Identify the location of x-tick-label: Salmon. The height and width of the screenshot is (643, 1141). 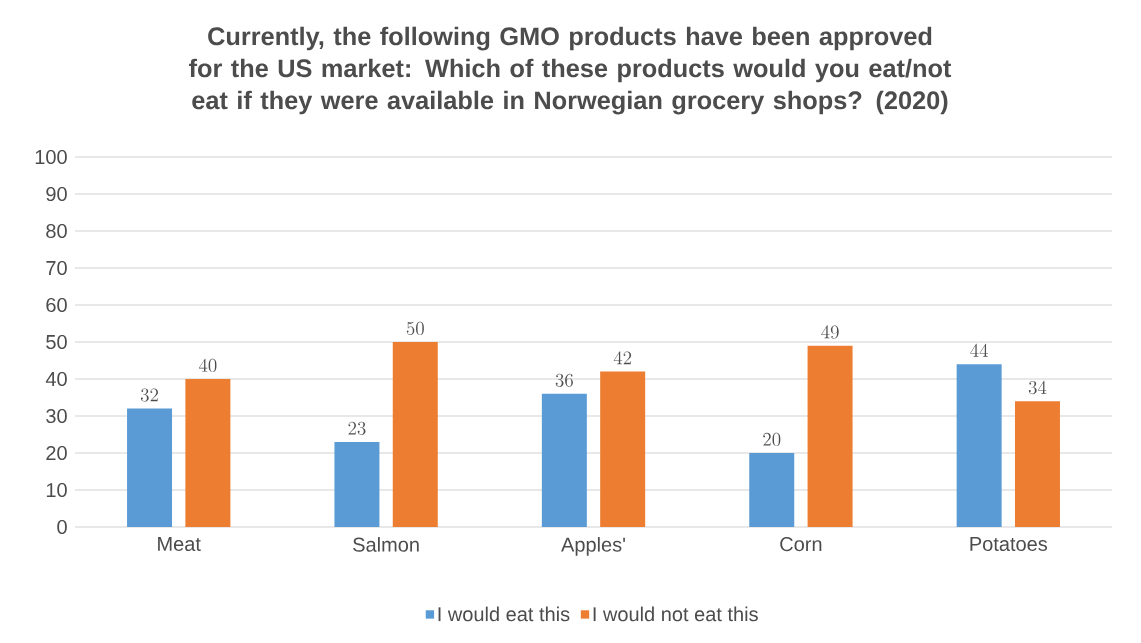
(386, 544).